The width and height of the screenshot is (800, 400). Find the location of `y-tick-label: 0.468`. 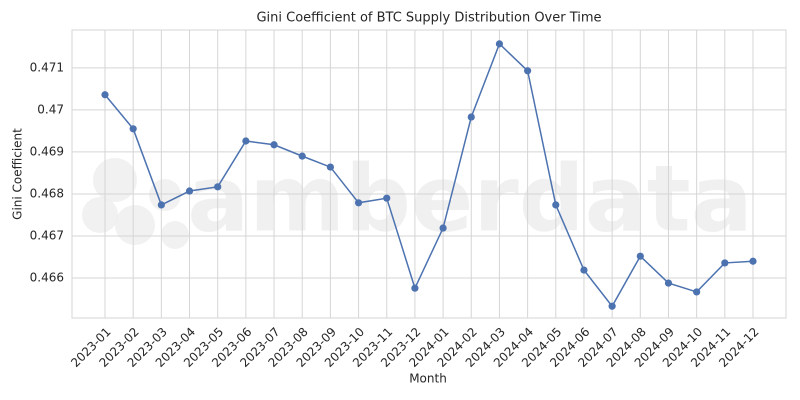

y-tick-label: 0.468 is located at coordinates (47, 193).